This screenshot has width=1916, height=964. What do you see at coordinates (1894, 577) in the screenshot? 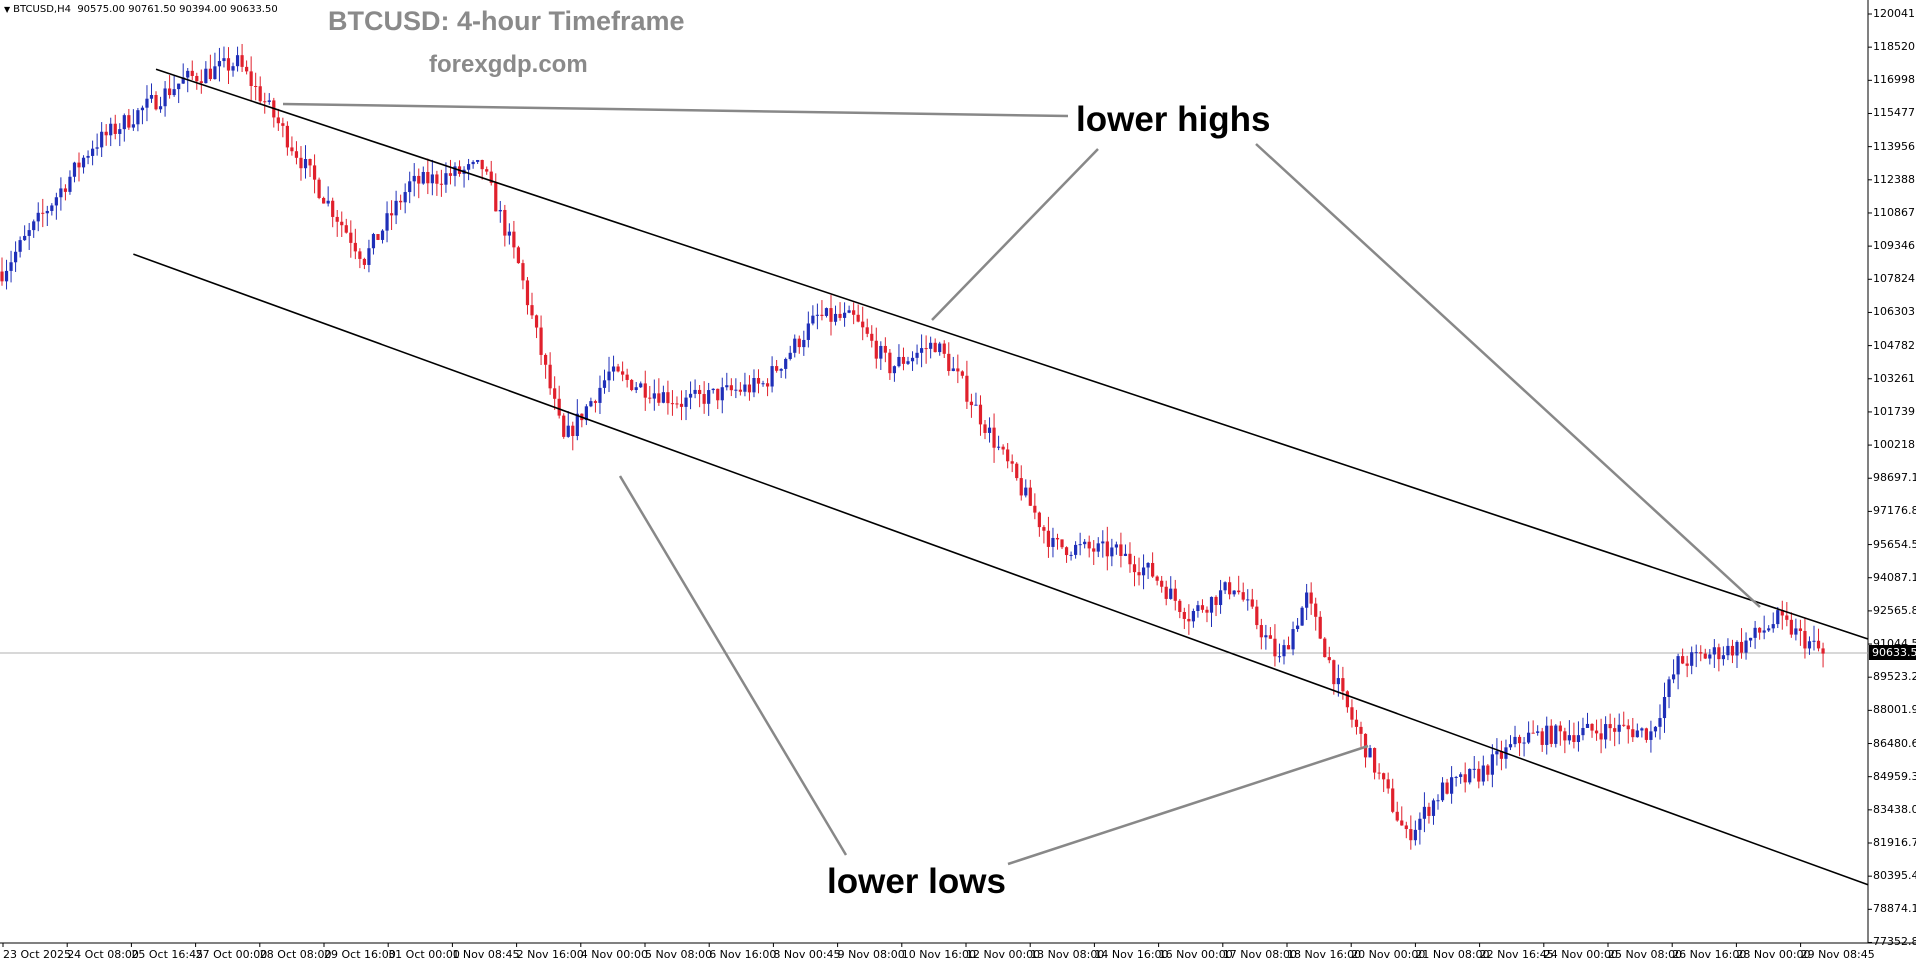
I see `y-tick-label: 94087.10` at bounding box center [1894, 577].